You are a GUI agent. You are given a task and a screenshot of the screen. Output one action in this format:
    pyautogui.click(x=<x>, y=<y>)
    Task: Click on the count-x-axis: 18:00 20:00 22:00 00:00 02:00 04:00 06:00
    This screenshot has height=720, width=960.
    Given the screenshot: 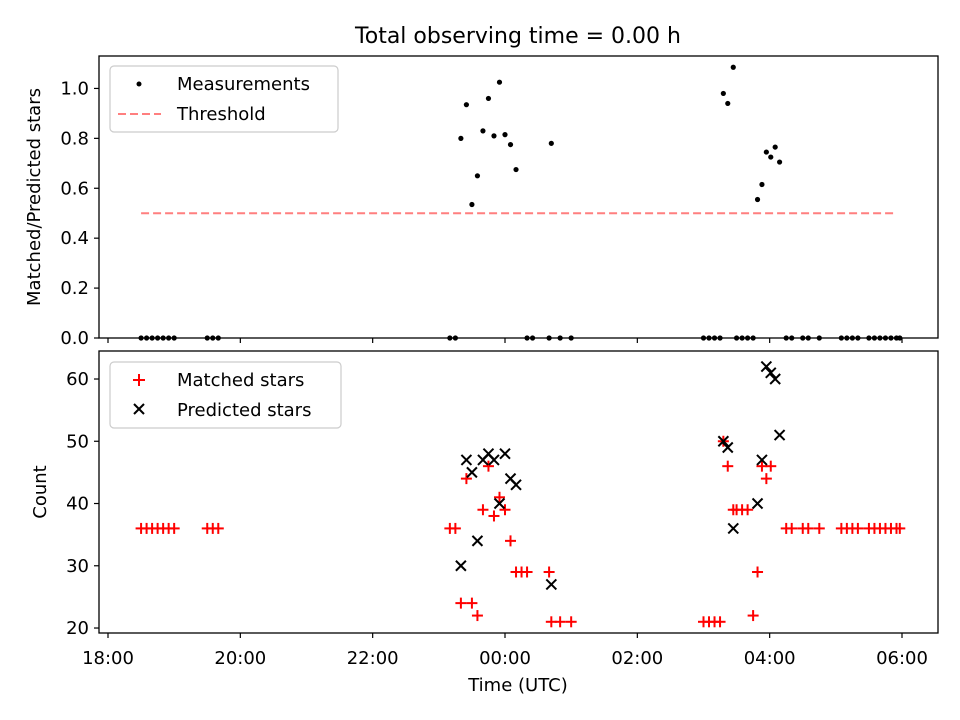 What is the action you would take?
    pyautogui.click(x=505, y=651)
    